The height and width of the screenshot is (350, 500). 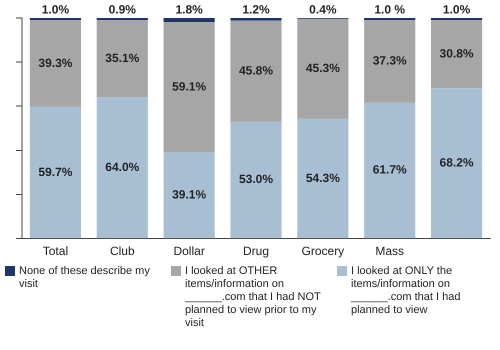 I want to click on data-label: 64.0%, so click(x=122, y=167).